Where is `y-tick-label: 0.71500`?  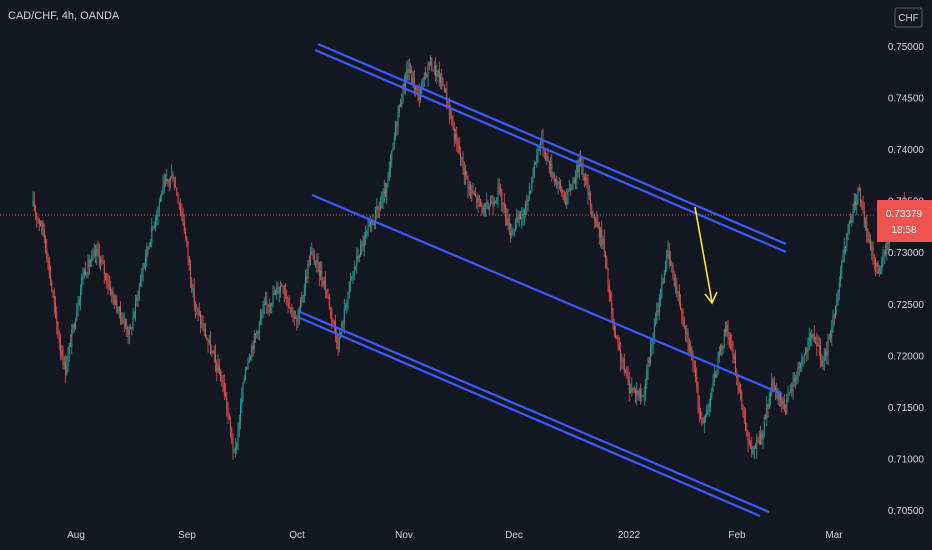 y-tick-label: 0.71500 is located at coordinates (906, 408).